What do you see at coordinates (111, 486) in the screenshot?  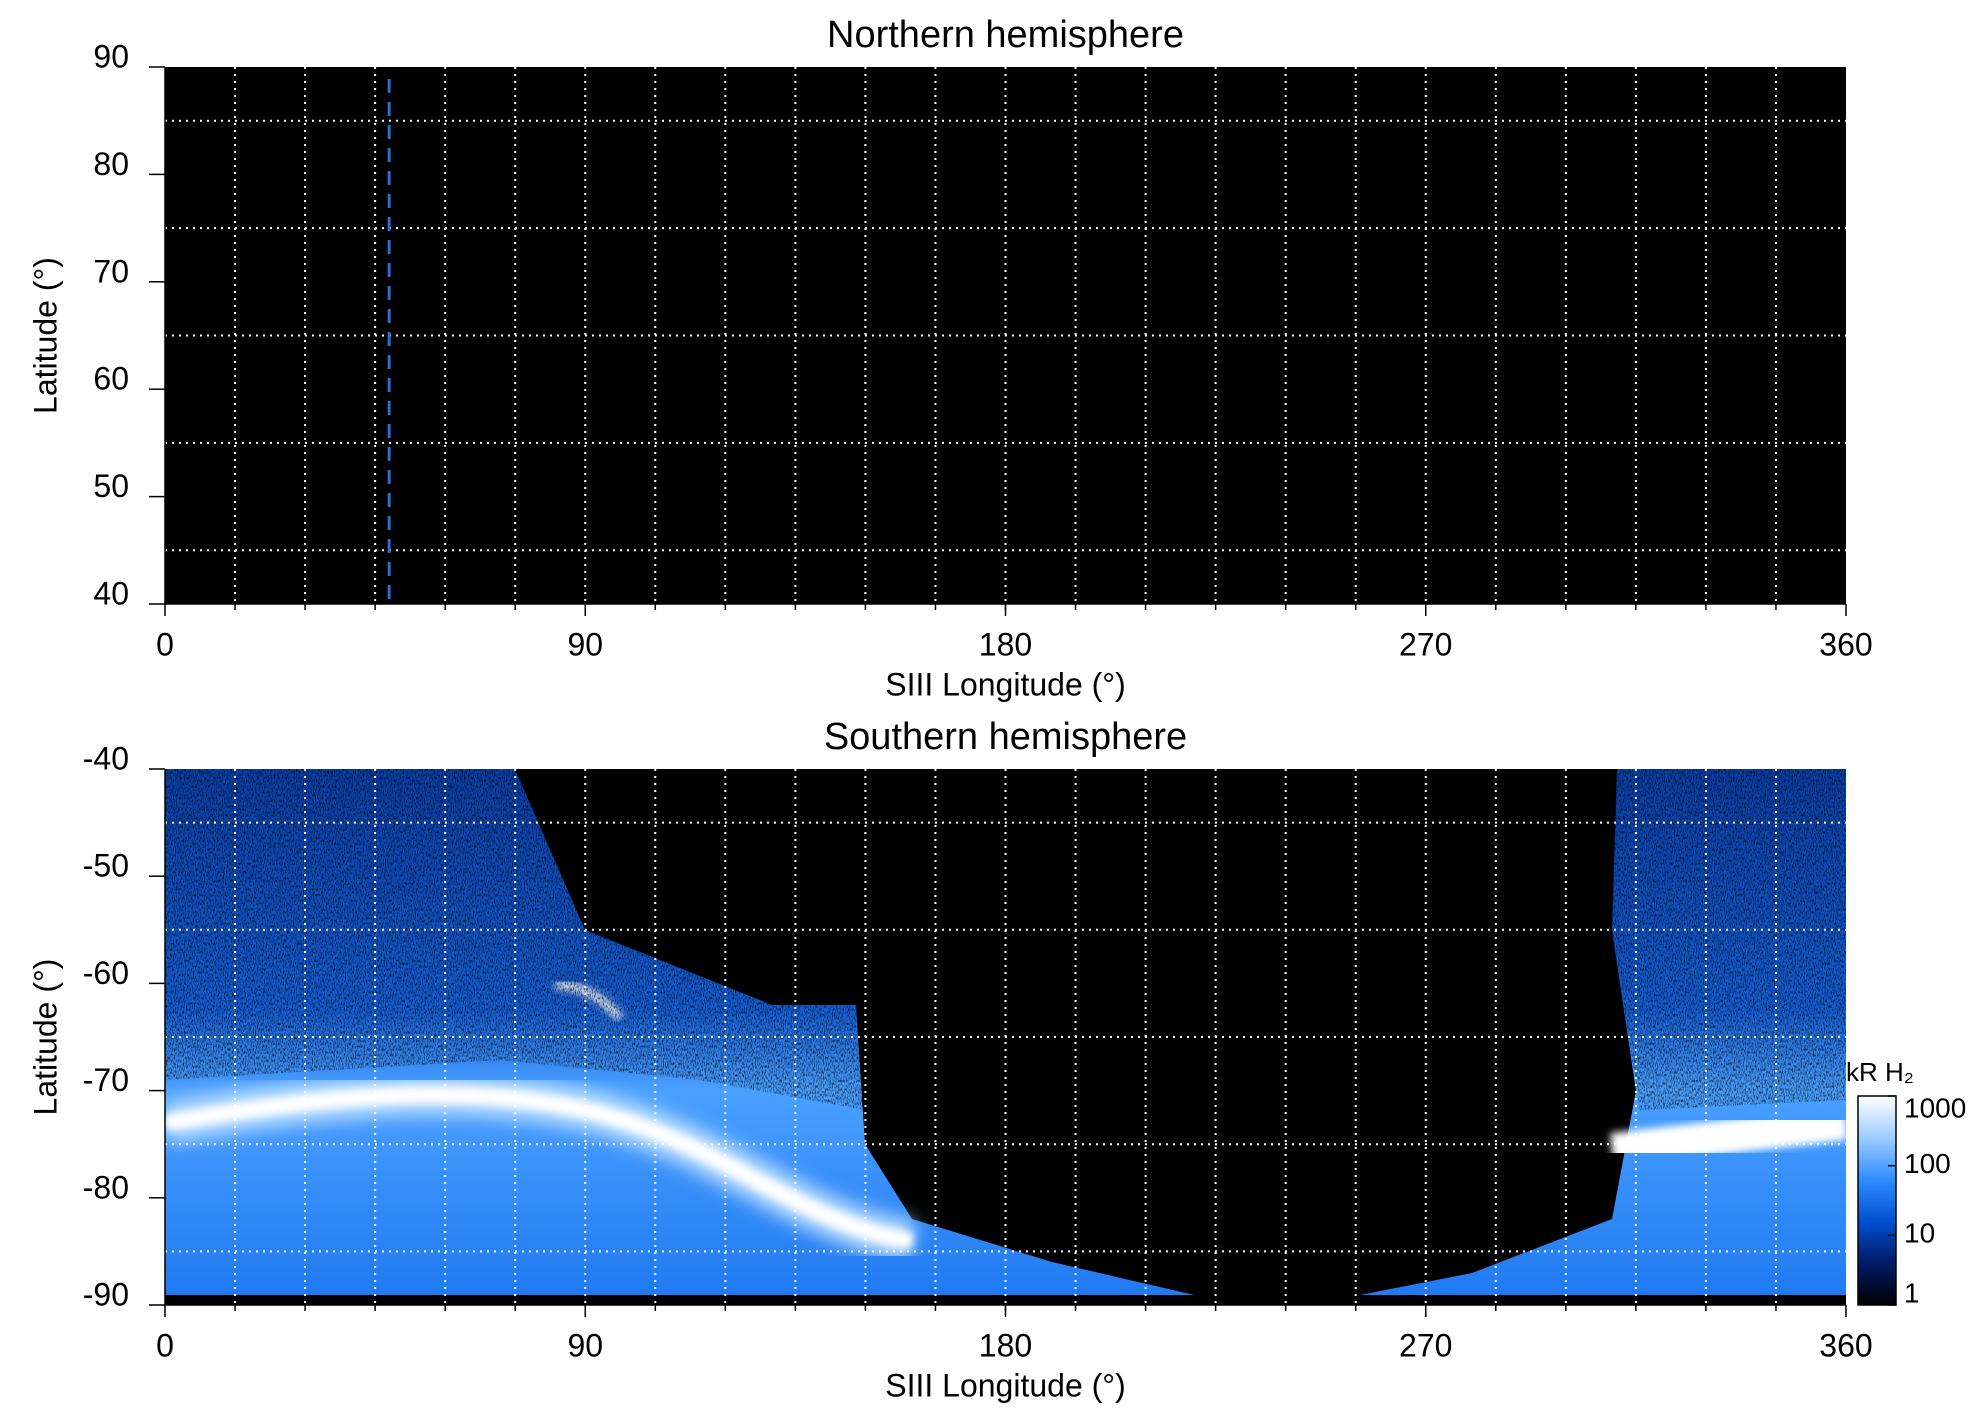 I see `y-tick-label: 50` at bounding box center [111, 486].